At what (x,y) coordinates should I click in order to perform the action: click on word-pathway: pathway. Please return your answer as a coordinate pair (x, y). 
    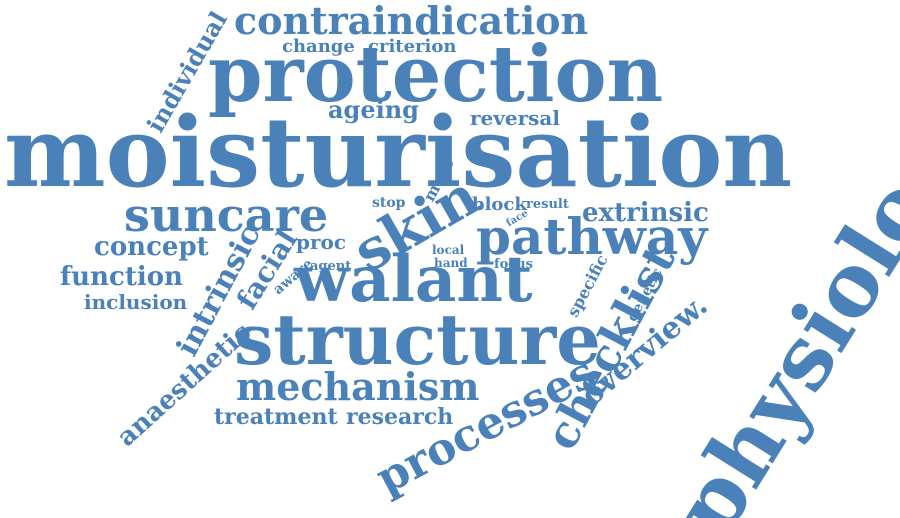
    Looking at the image, I should click on (592, 236).